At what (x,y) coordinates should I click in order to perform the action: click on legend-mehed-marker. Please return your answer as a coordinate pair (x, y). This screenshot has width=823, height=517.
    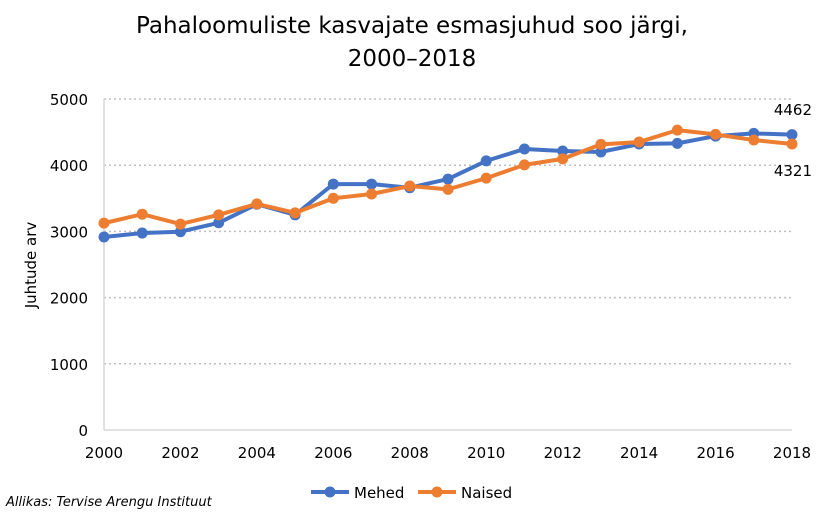
    Looking at the image, I should click on (330, 492).